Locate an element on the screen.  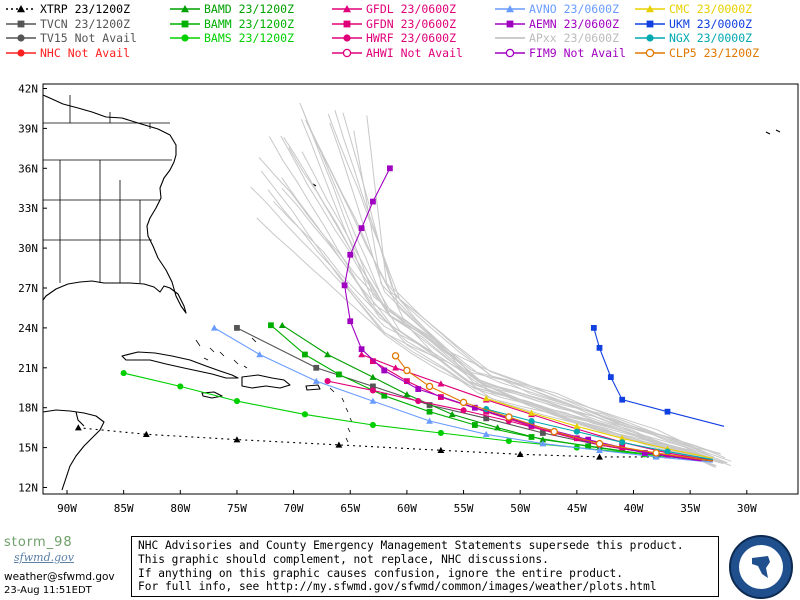
latitude-label: 36N is located at coordinates (28, 168).